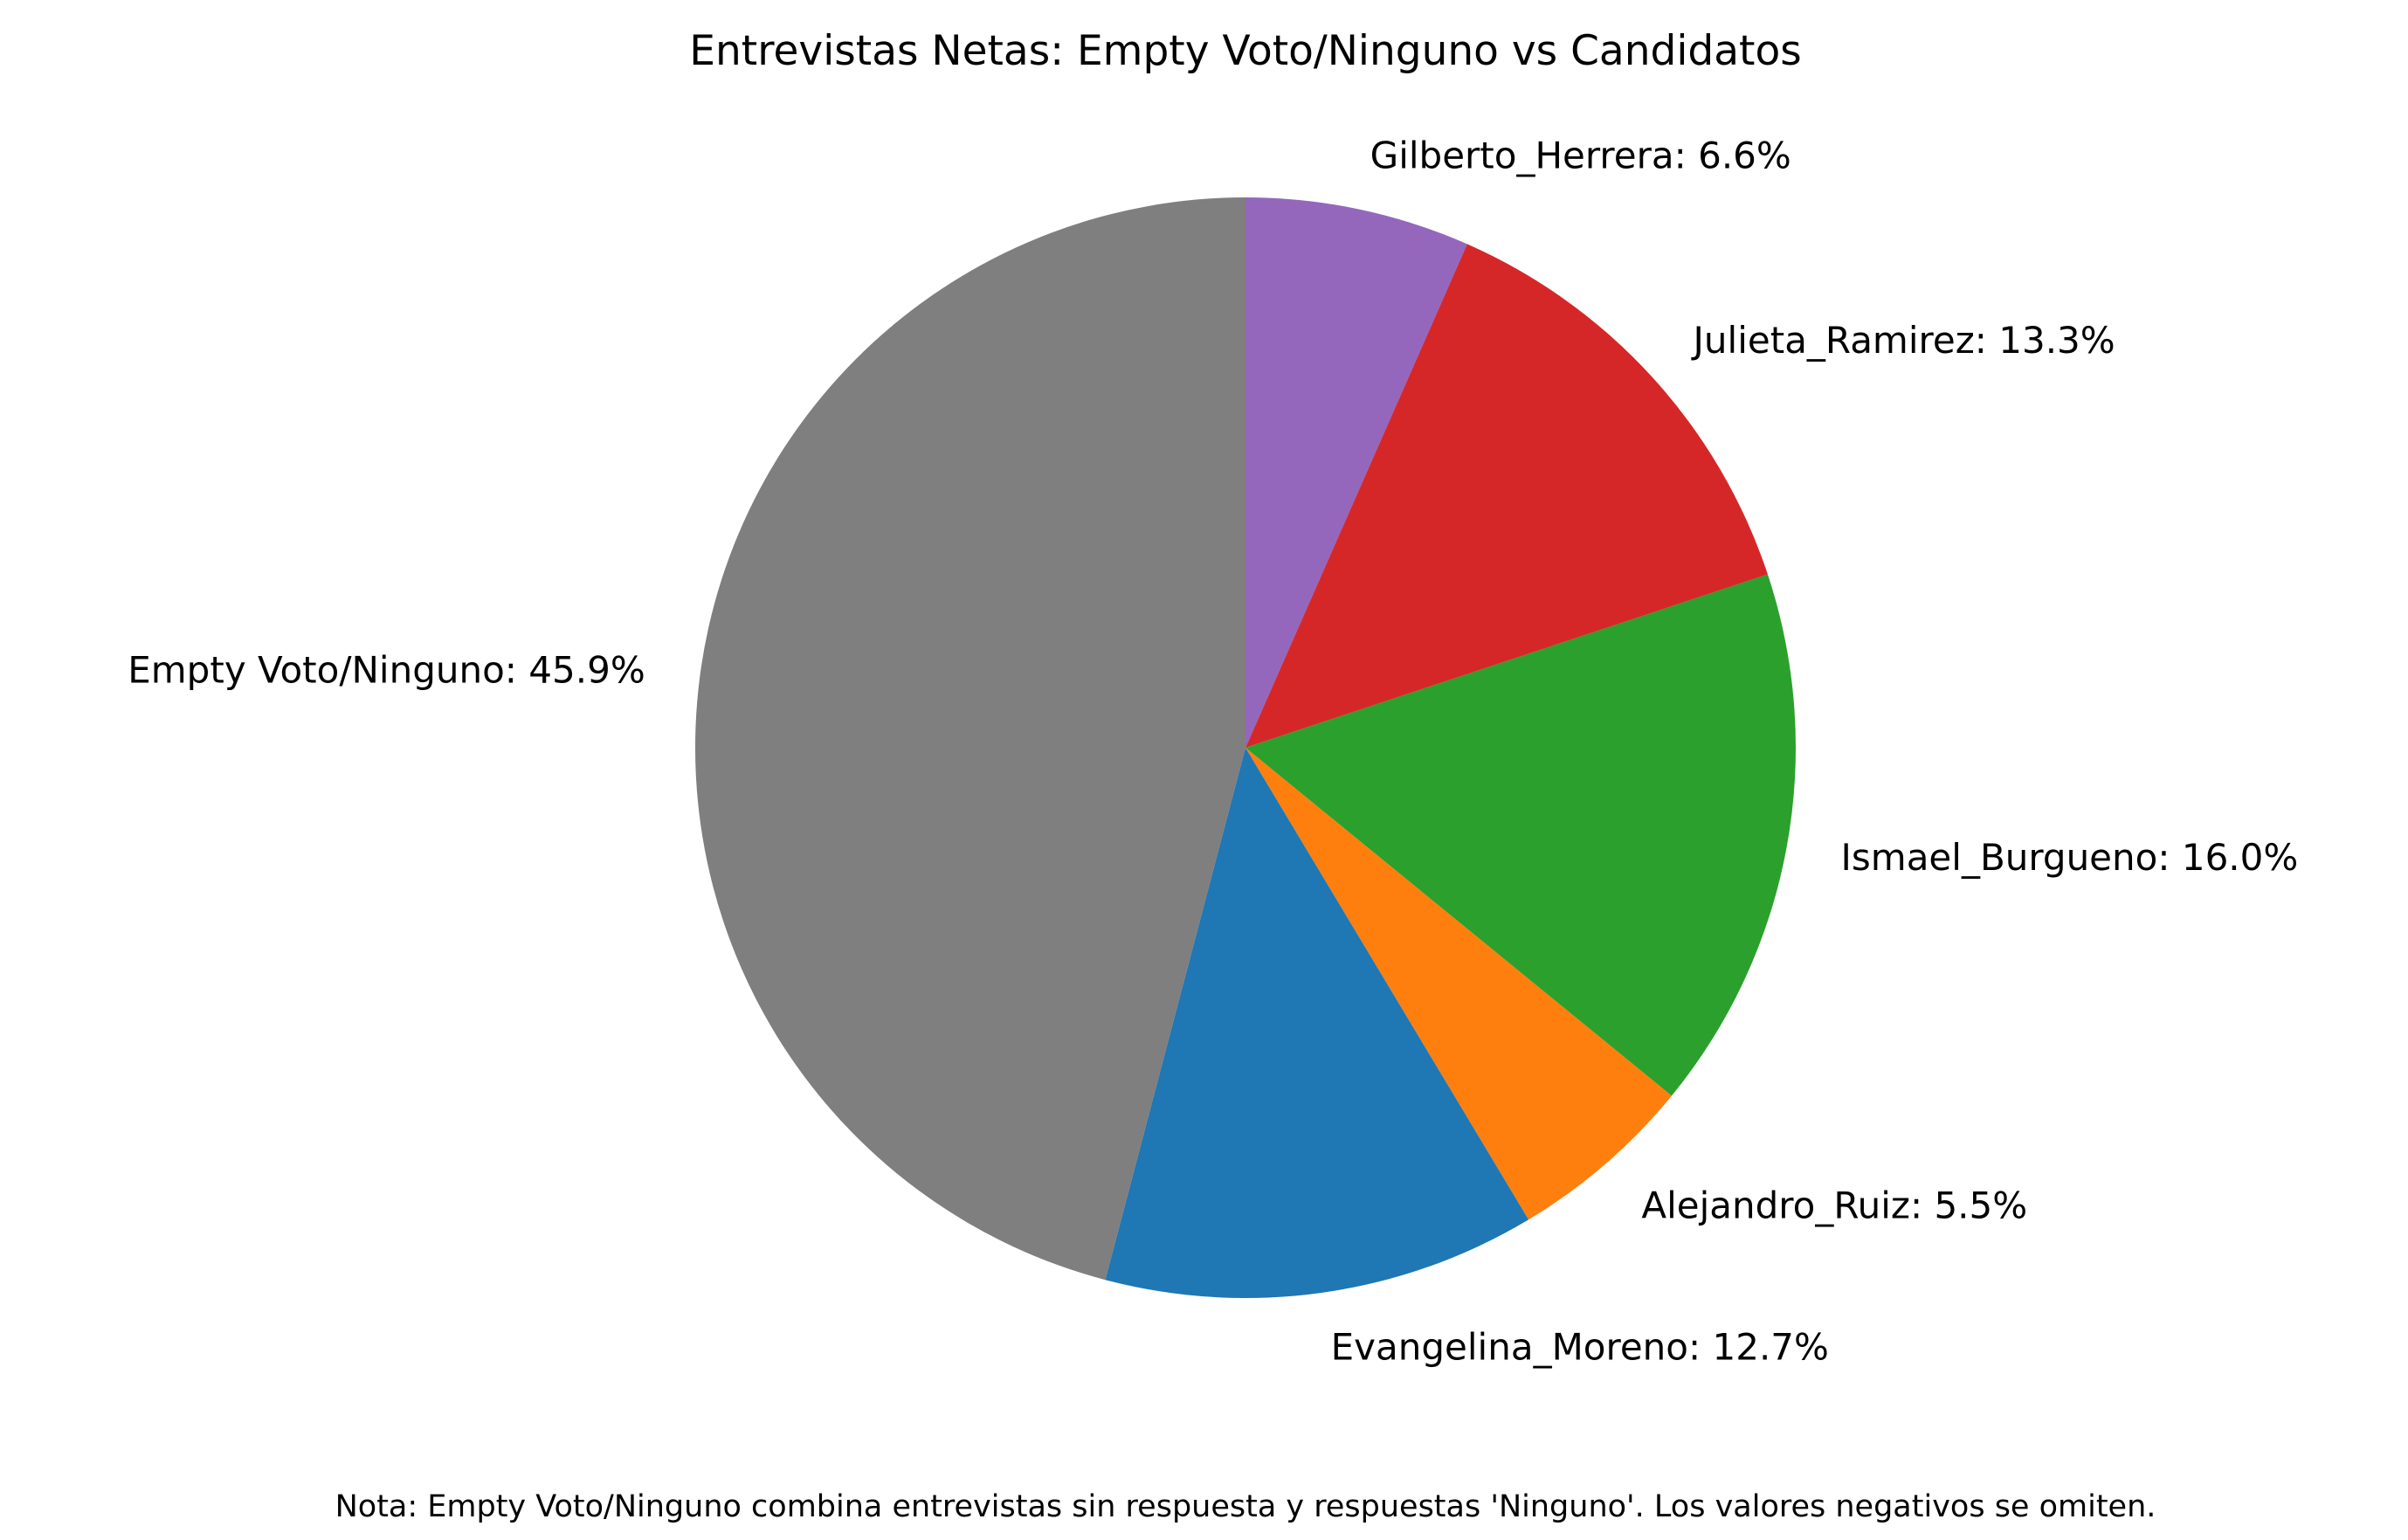 This screenshot has width=2408, height=1540. I want to click on pie-slice-label-3: Alejandro_Ruiz: 5.5%, so click(1834, 1205).